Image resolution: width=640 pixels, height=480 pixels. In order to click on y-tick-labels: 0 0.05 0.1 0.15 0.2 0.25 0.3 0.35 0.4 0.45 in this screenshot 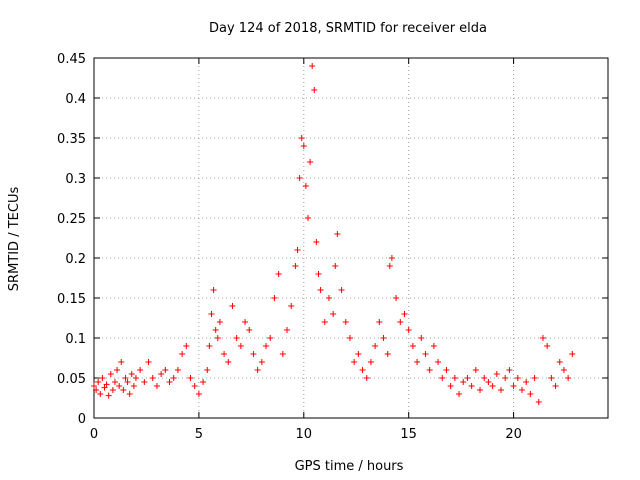, I will do `click(71, 239)`.